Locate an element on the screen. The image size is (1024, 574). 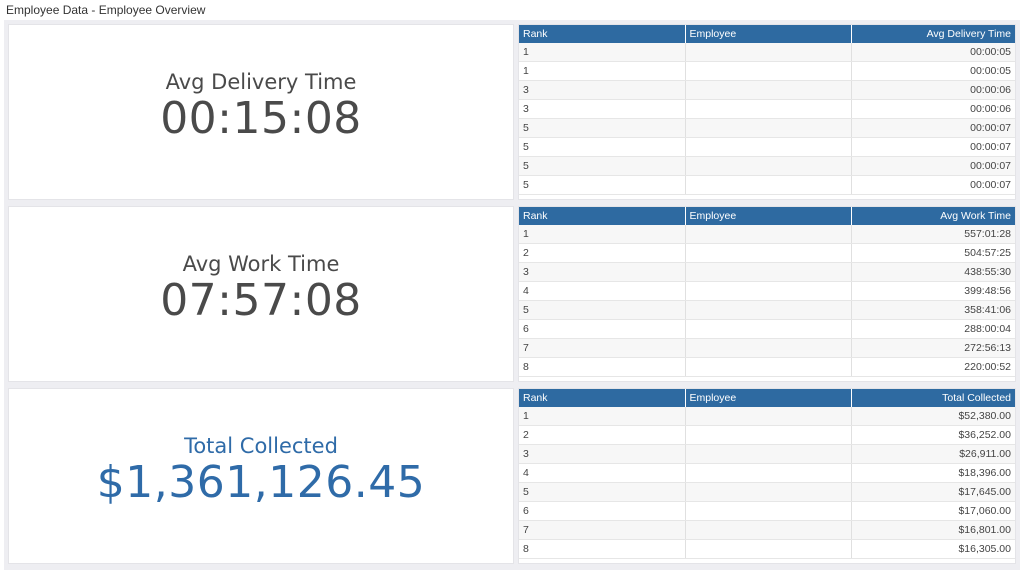
table-row: 5 358:41:06 is located at coordinates (767, 310).